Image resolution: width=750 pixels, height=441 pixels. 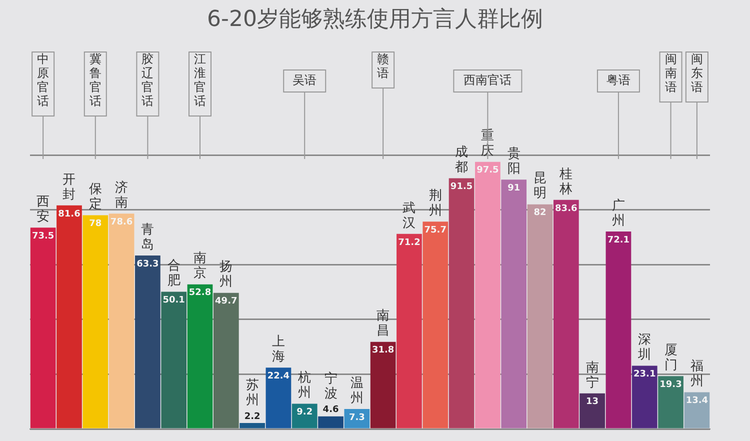 What do you see at coordinates (43, 209) in the screenshot?
I see `x-tick-label: 西安` at bounding box center [43, 209].